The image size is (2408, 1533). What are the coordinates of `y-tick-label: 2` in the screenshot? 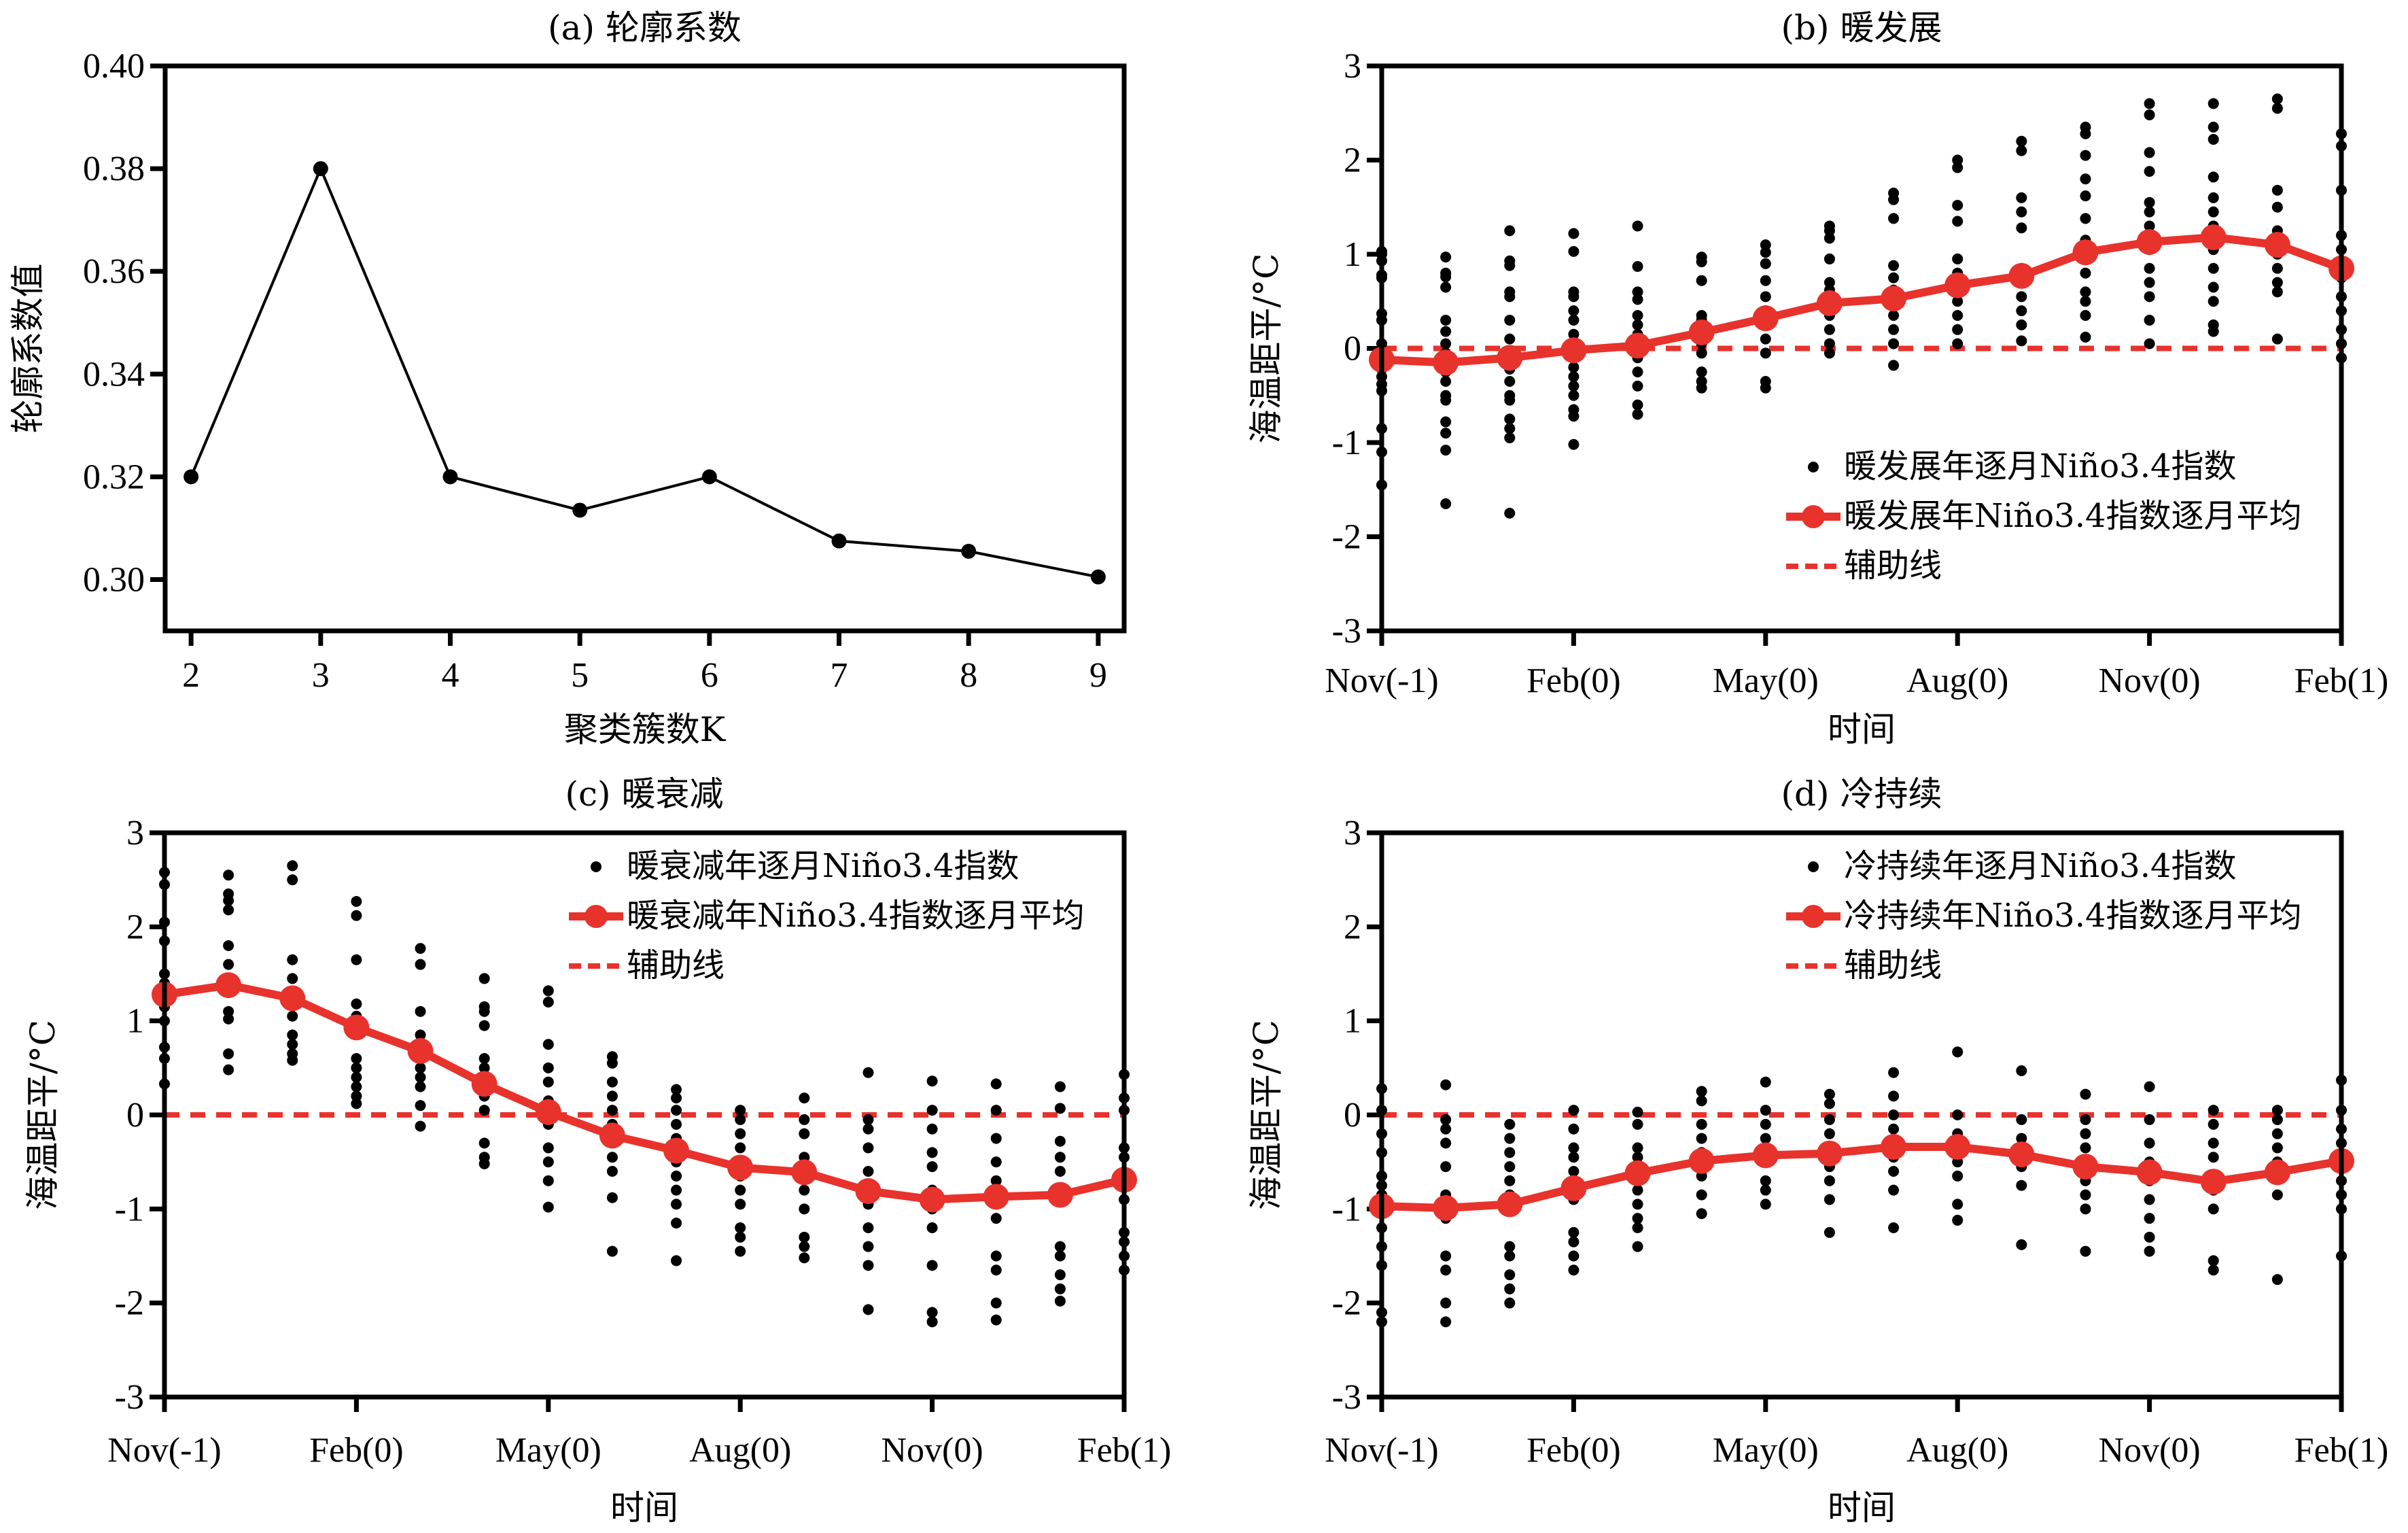 It's located at (1352, 927).